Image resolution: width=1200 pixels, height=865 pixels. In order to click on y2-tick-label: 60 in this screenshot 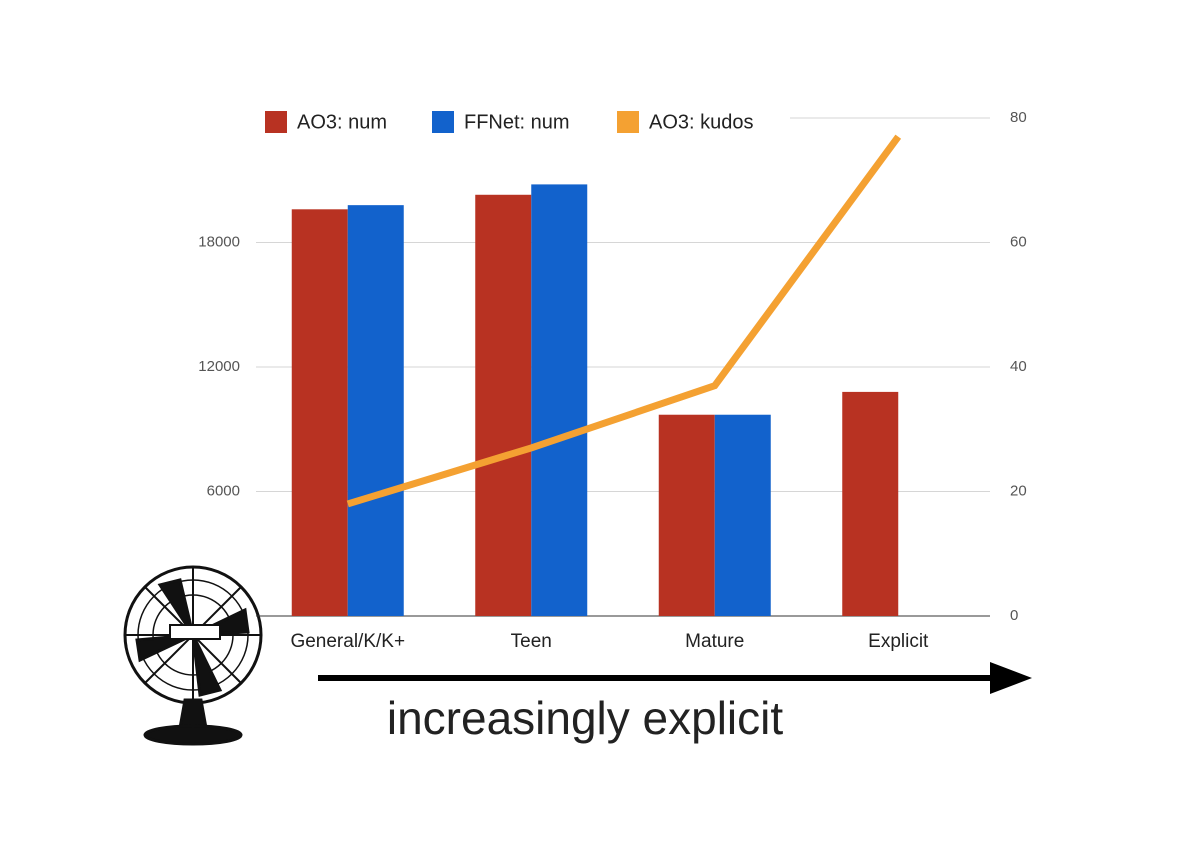, I will do `click(1018, 241)`.